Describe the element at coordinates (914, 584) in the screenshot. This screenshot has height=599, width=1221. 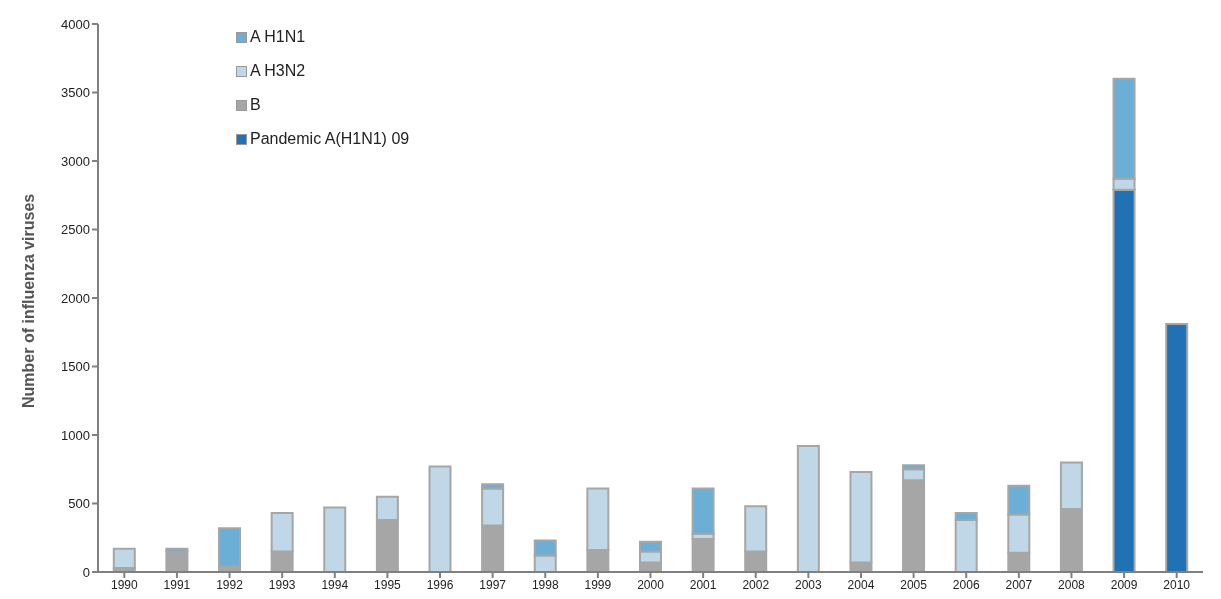
I see `x-tick-label: 2005` at that location.